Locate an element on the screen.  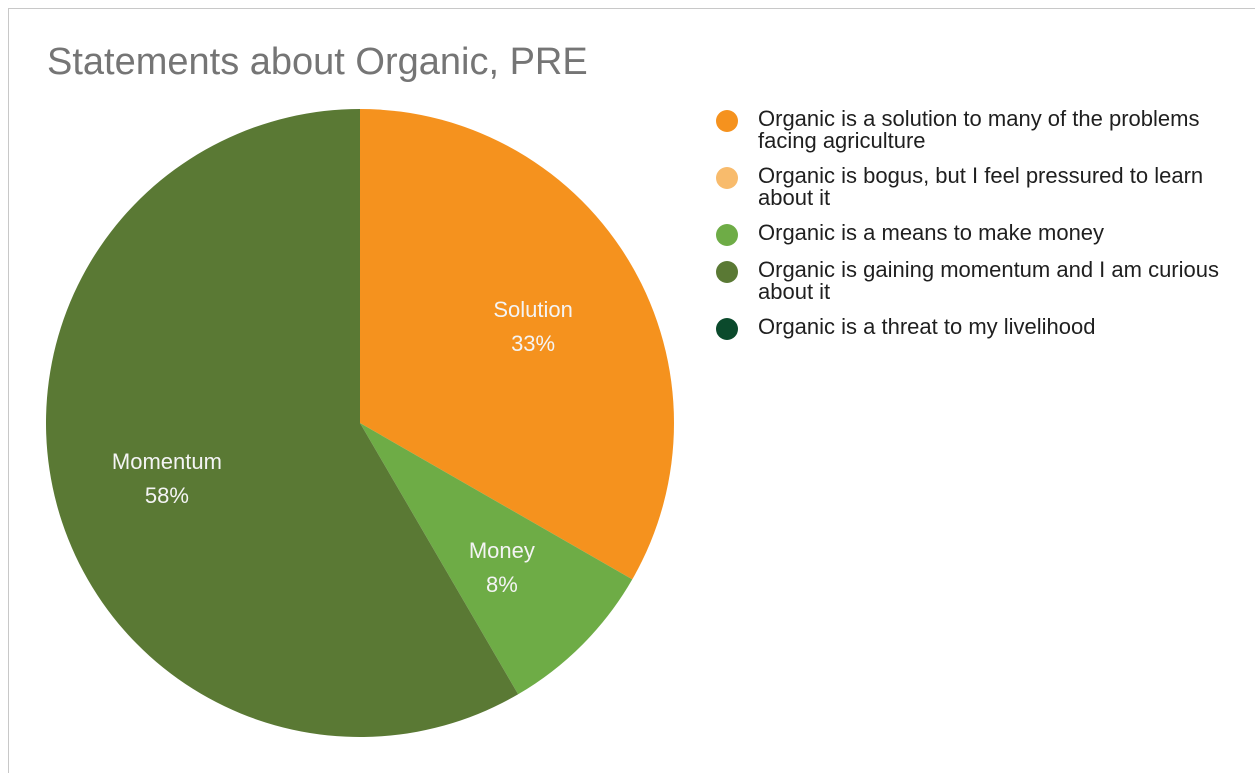
legend-swatch-bogus is located at coordinates (727, 178).